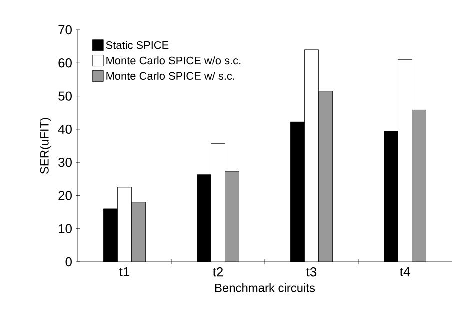 The width and height of the screenshot is (459, 322). Describe the element at coordinates (218, 272) in the screenshot. I see `x-tick-label: t2` at that location.